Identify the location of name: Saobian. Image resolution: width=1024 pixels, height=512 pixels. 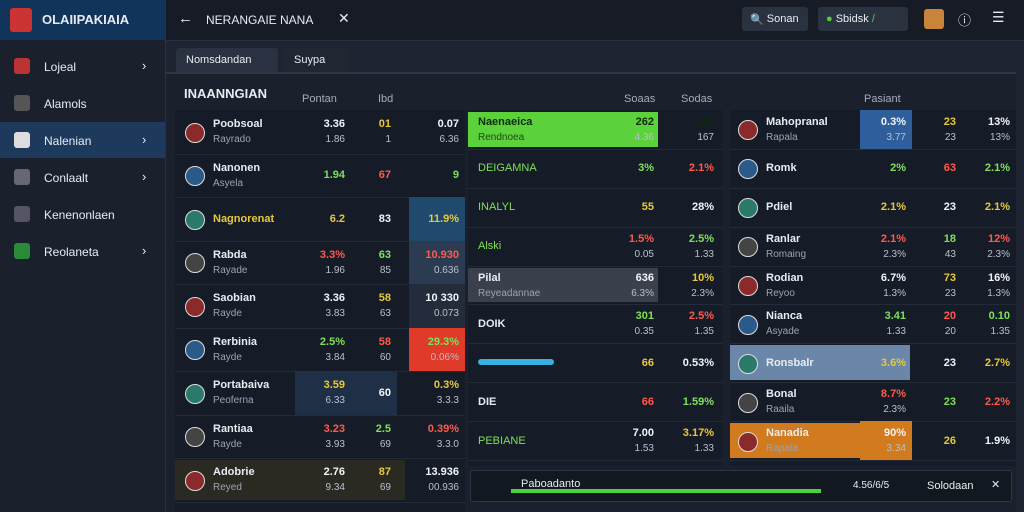
(234, 298).